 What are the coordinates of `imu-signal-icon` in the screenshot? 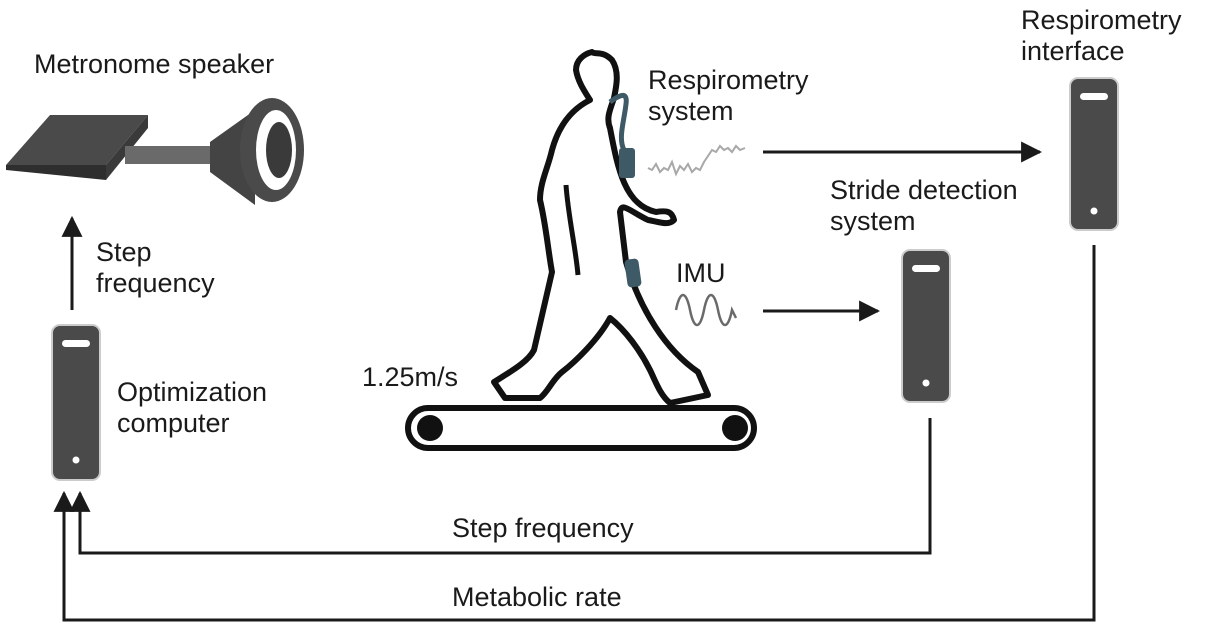 It's located at (706, 310).